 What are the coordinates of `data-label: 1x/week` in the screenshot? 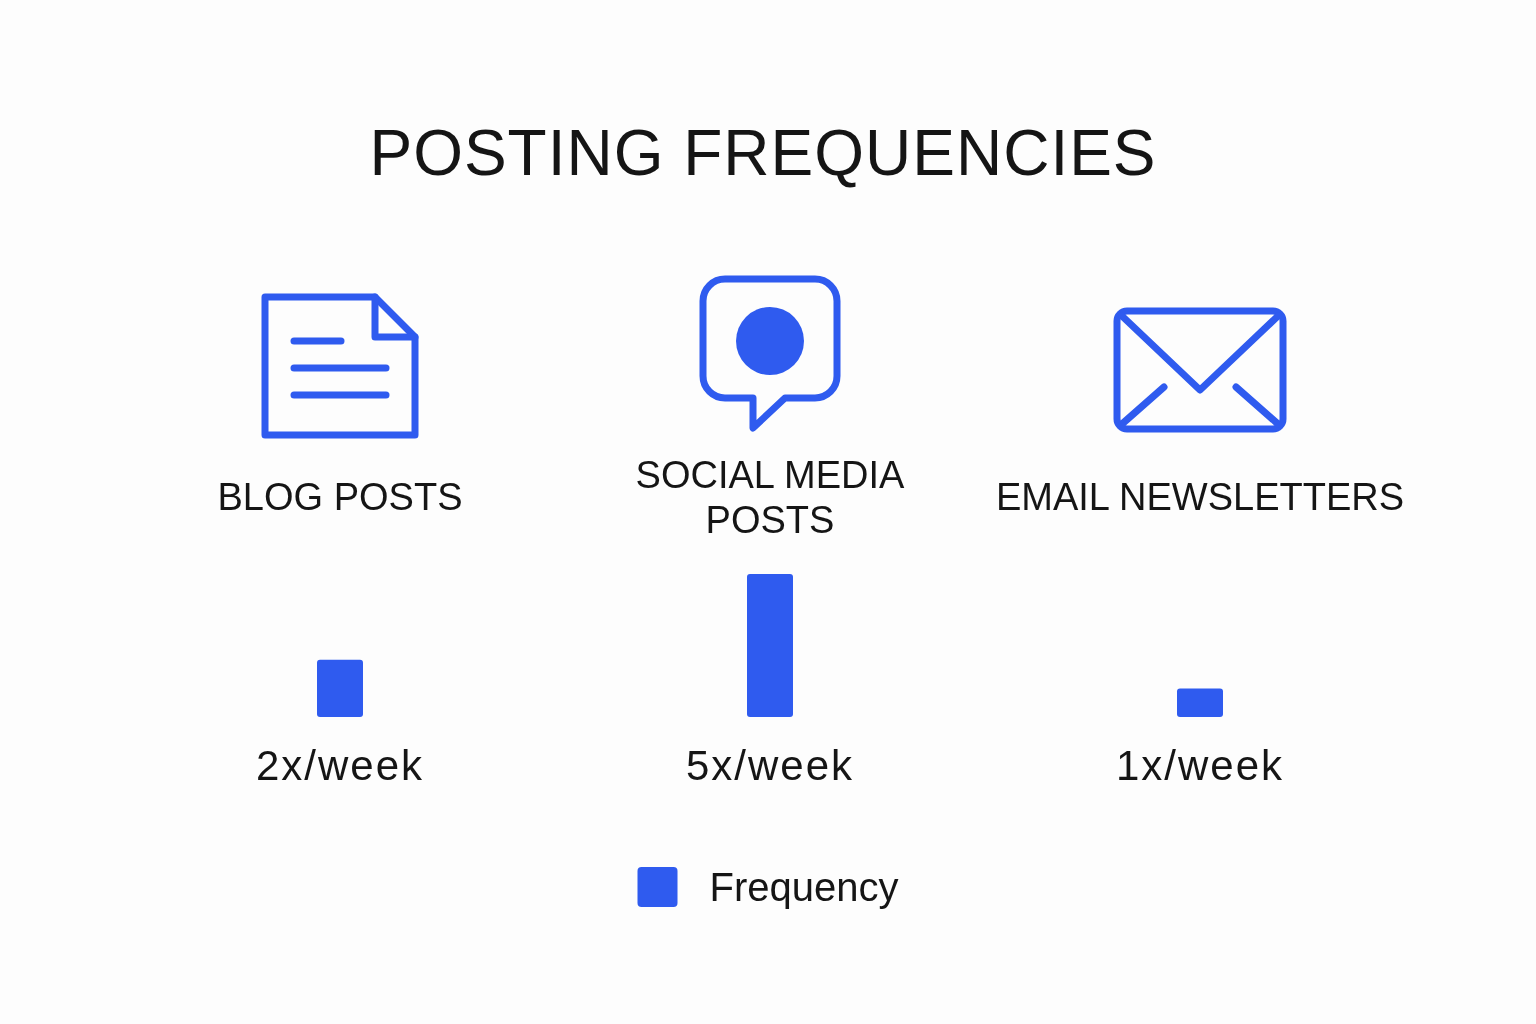 It's located at (1200, 765).